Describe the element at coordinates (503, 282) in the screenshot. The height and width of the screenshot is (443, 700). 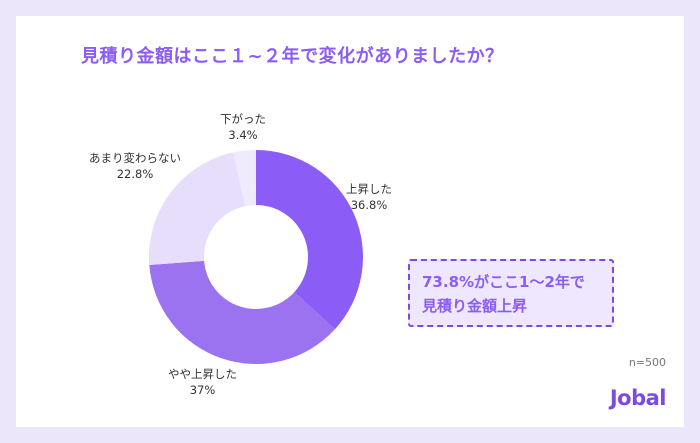
I see `callout-line-1: 73.8%がここ1～2年で` at that location.